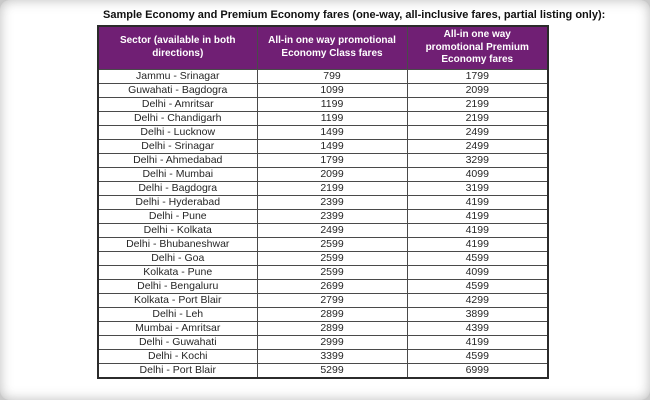  I want to click on sector-cell: Delhi - Hyderabad, so click(177, 202).